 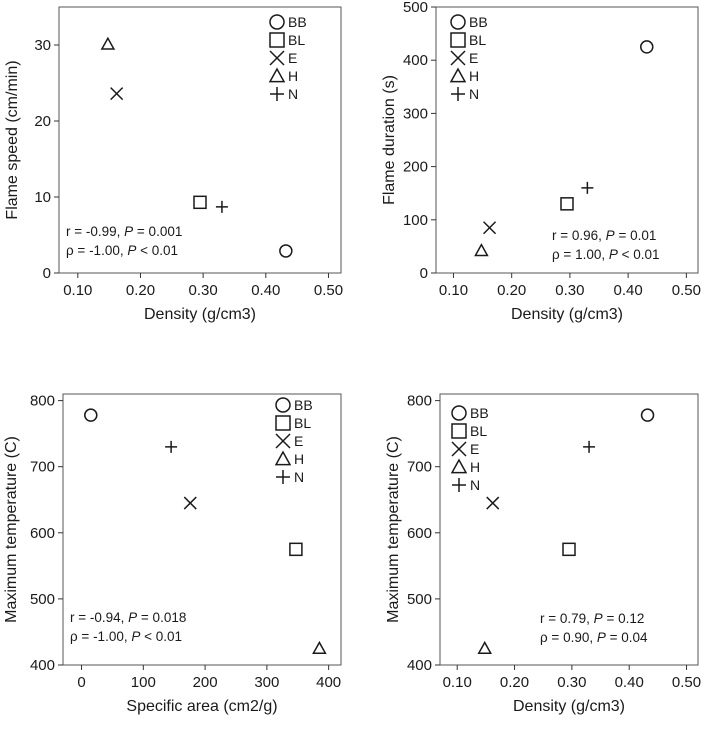 What do you see at coordinates (474, 76) in the screenshot?
I see `legend-label-h: H` at bounding box center [474, 76].